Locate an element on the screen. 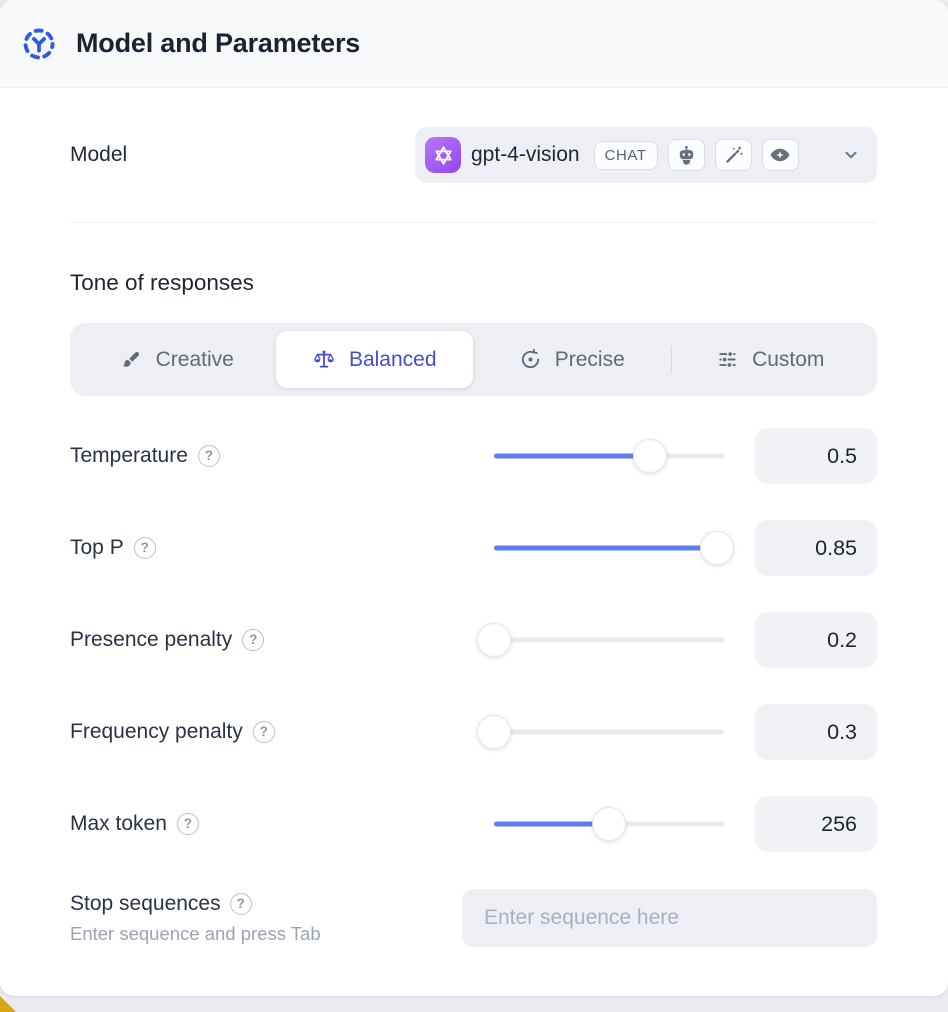 Image resolution: width=948 pixels, height=1012 pixels. tone-option-label: Precise is located at coordinates (589, 359).